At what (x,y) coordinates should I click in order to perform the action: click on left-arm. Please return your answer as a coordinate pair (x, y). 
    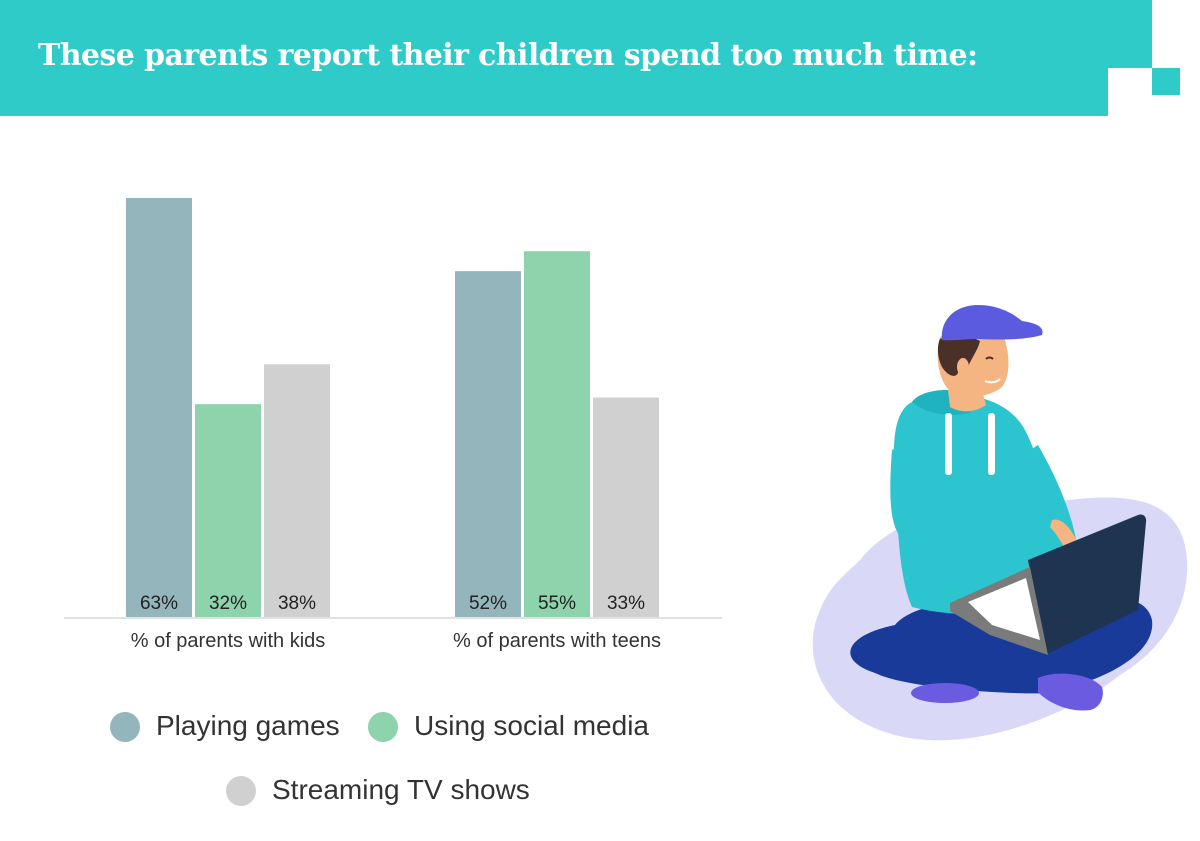
    Looking at the image, I should click on (959, 511).